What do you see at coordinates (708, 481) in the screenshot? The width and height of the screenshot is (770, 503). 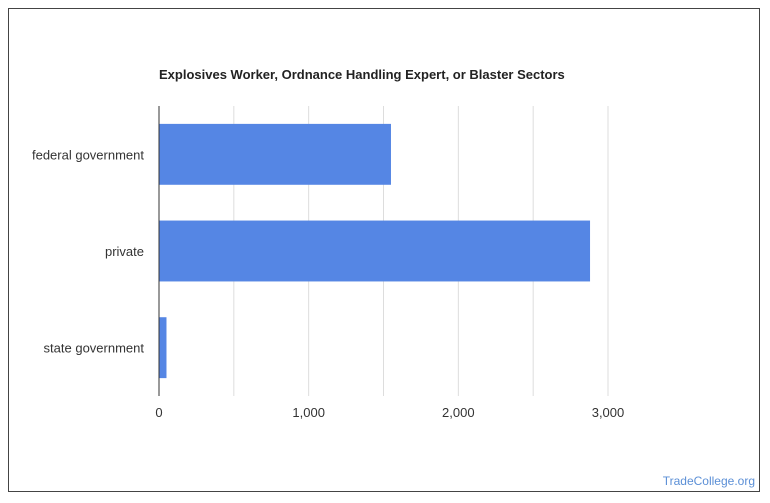 I see `watermark-link: TradeCollege.org` at bounding box center [708, 481].